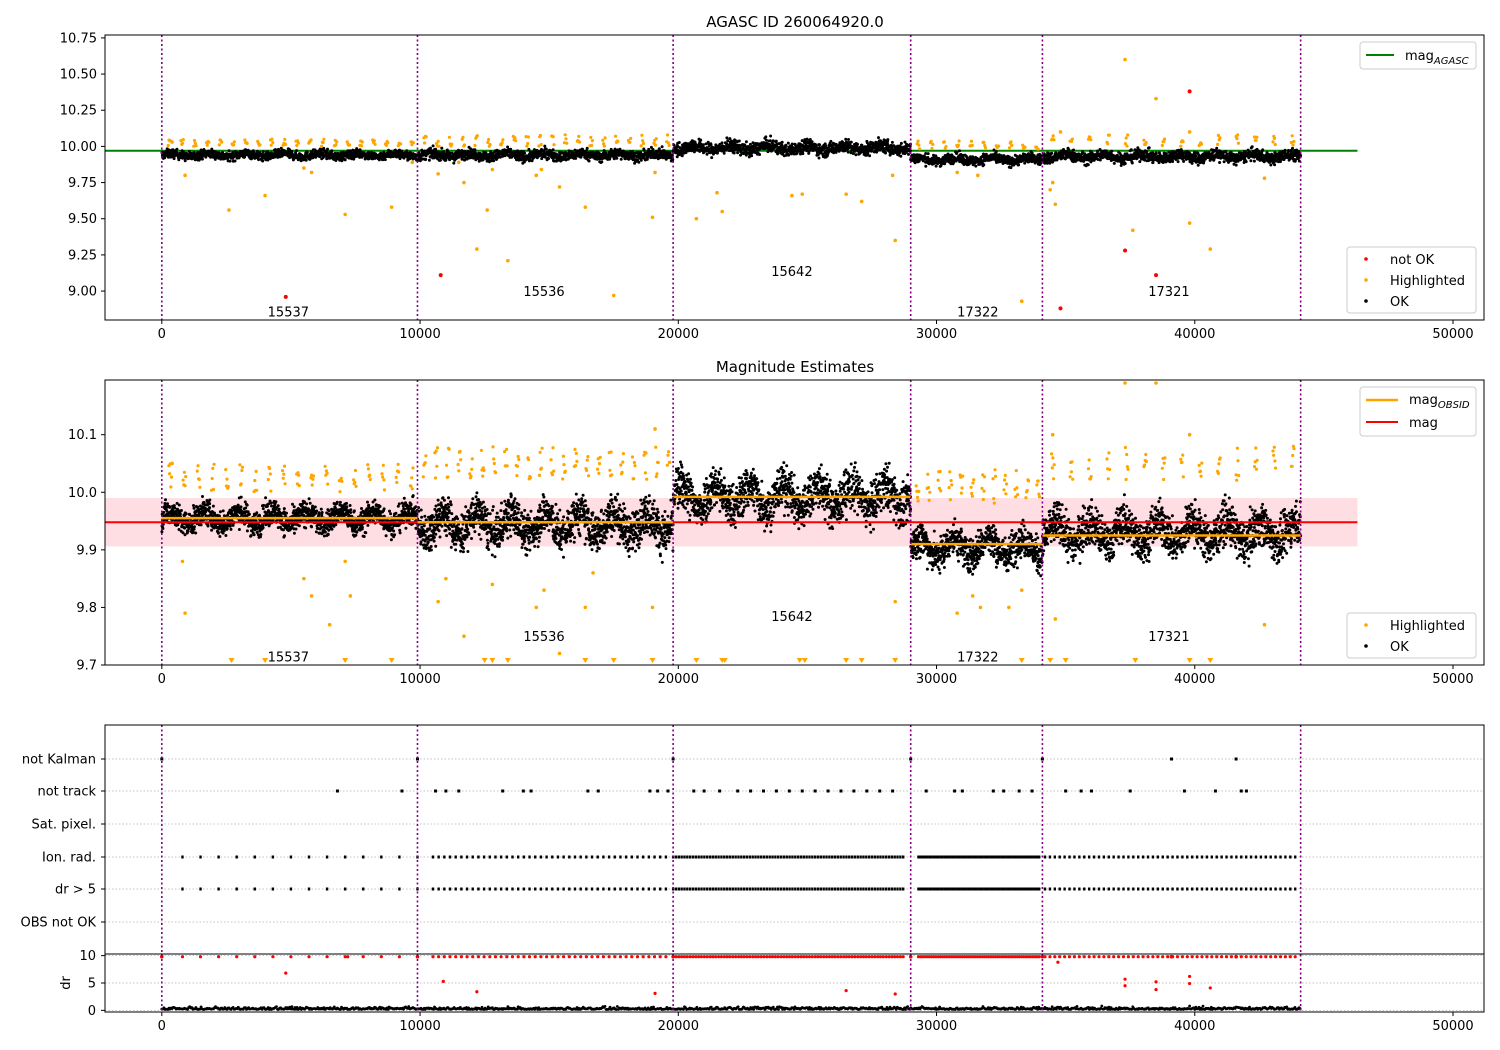 Image resolution: width=1500 pixels, height=1050 pixels. Describe the element at coordinates (795, 22) in the screenshot. I see `panel-1-title: AGASC ID 260064920.0` at that location.